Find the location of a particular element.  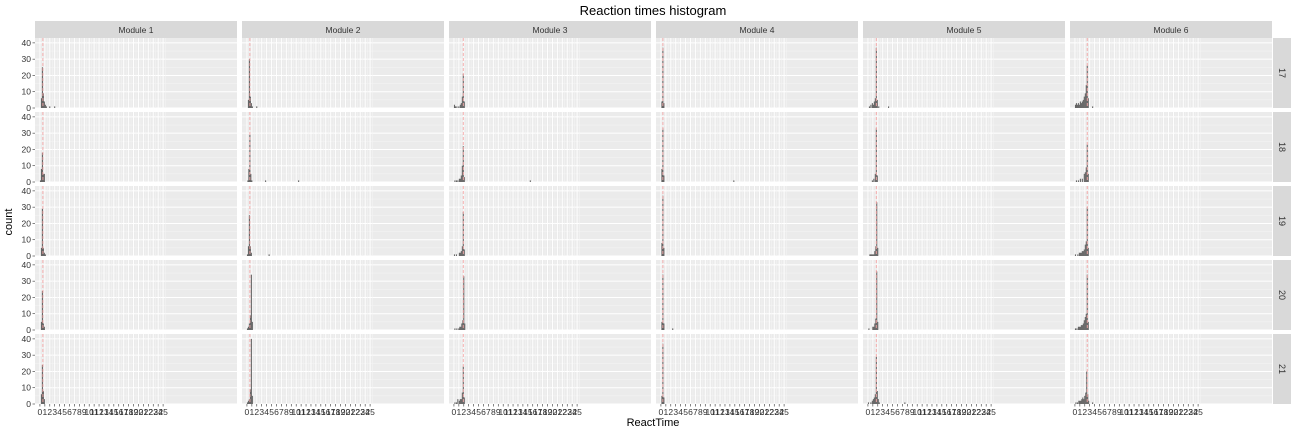

x-tick-label: 5 is located at coordinates (478, 412).